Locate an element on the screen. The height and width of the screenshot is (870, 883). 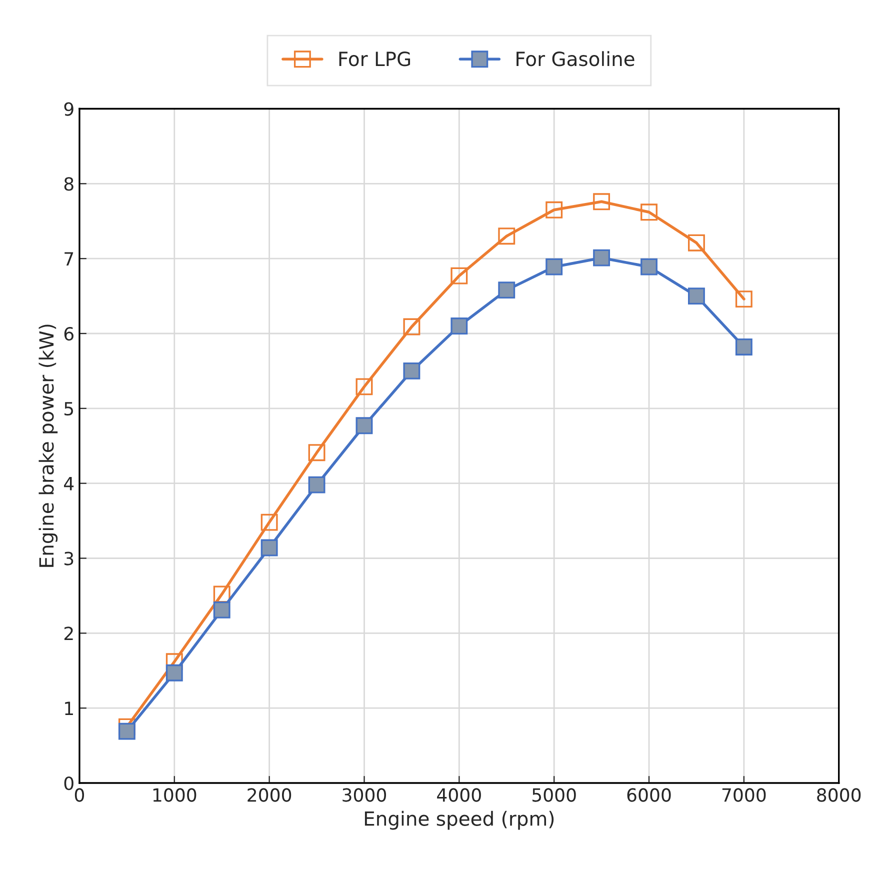
x-tick-label: 7000 is located at coordinates (744, 795).